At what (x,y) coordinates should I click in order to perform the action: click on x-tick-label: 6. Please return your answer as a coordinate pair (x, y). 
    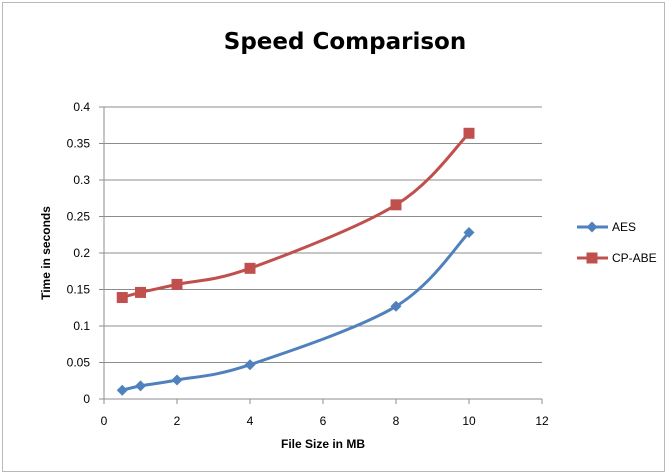
    Looking at the image, I should click on (323, 421).